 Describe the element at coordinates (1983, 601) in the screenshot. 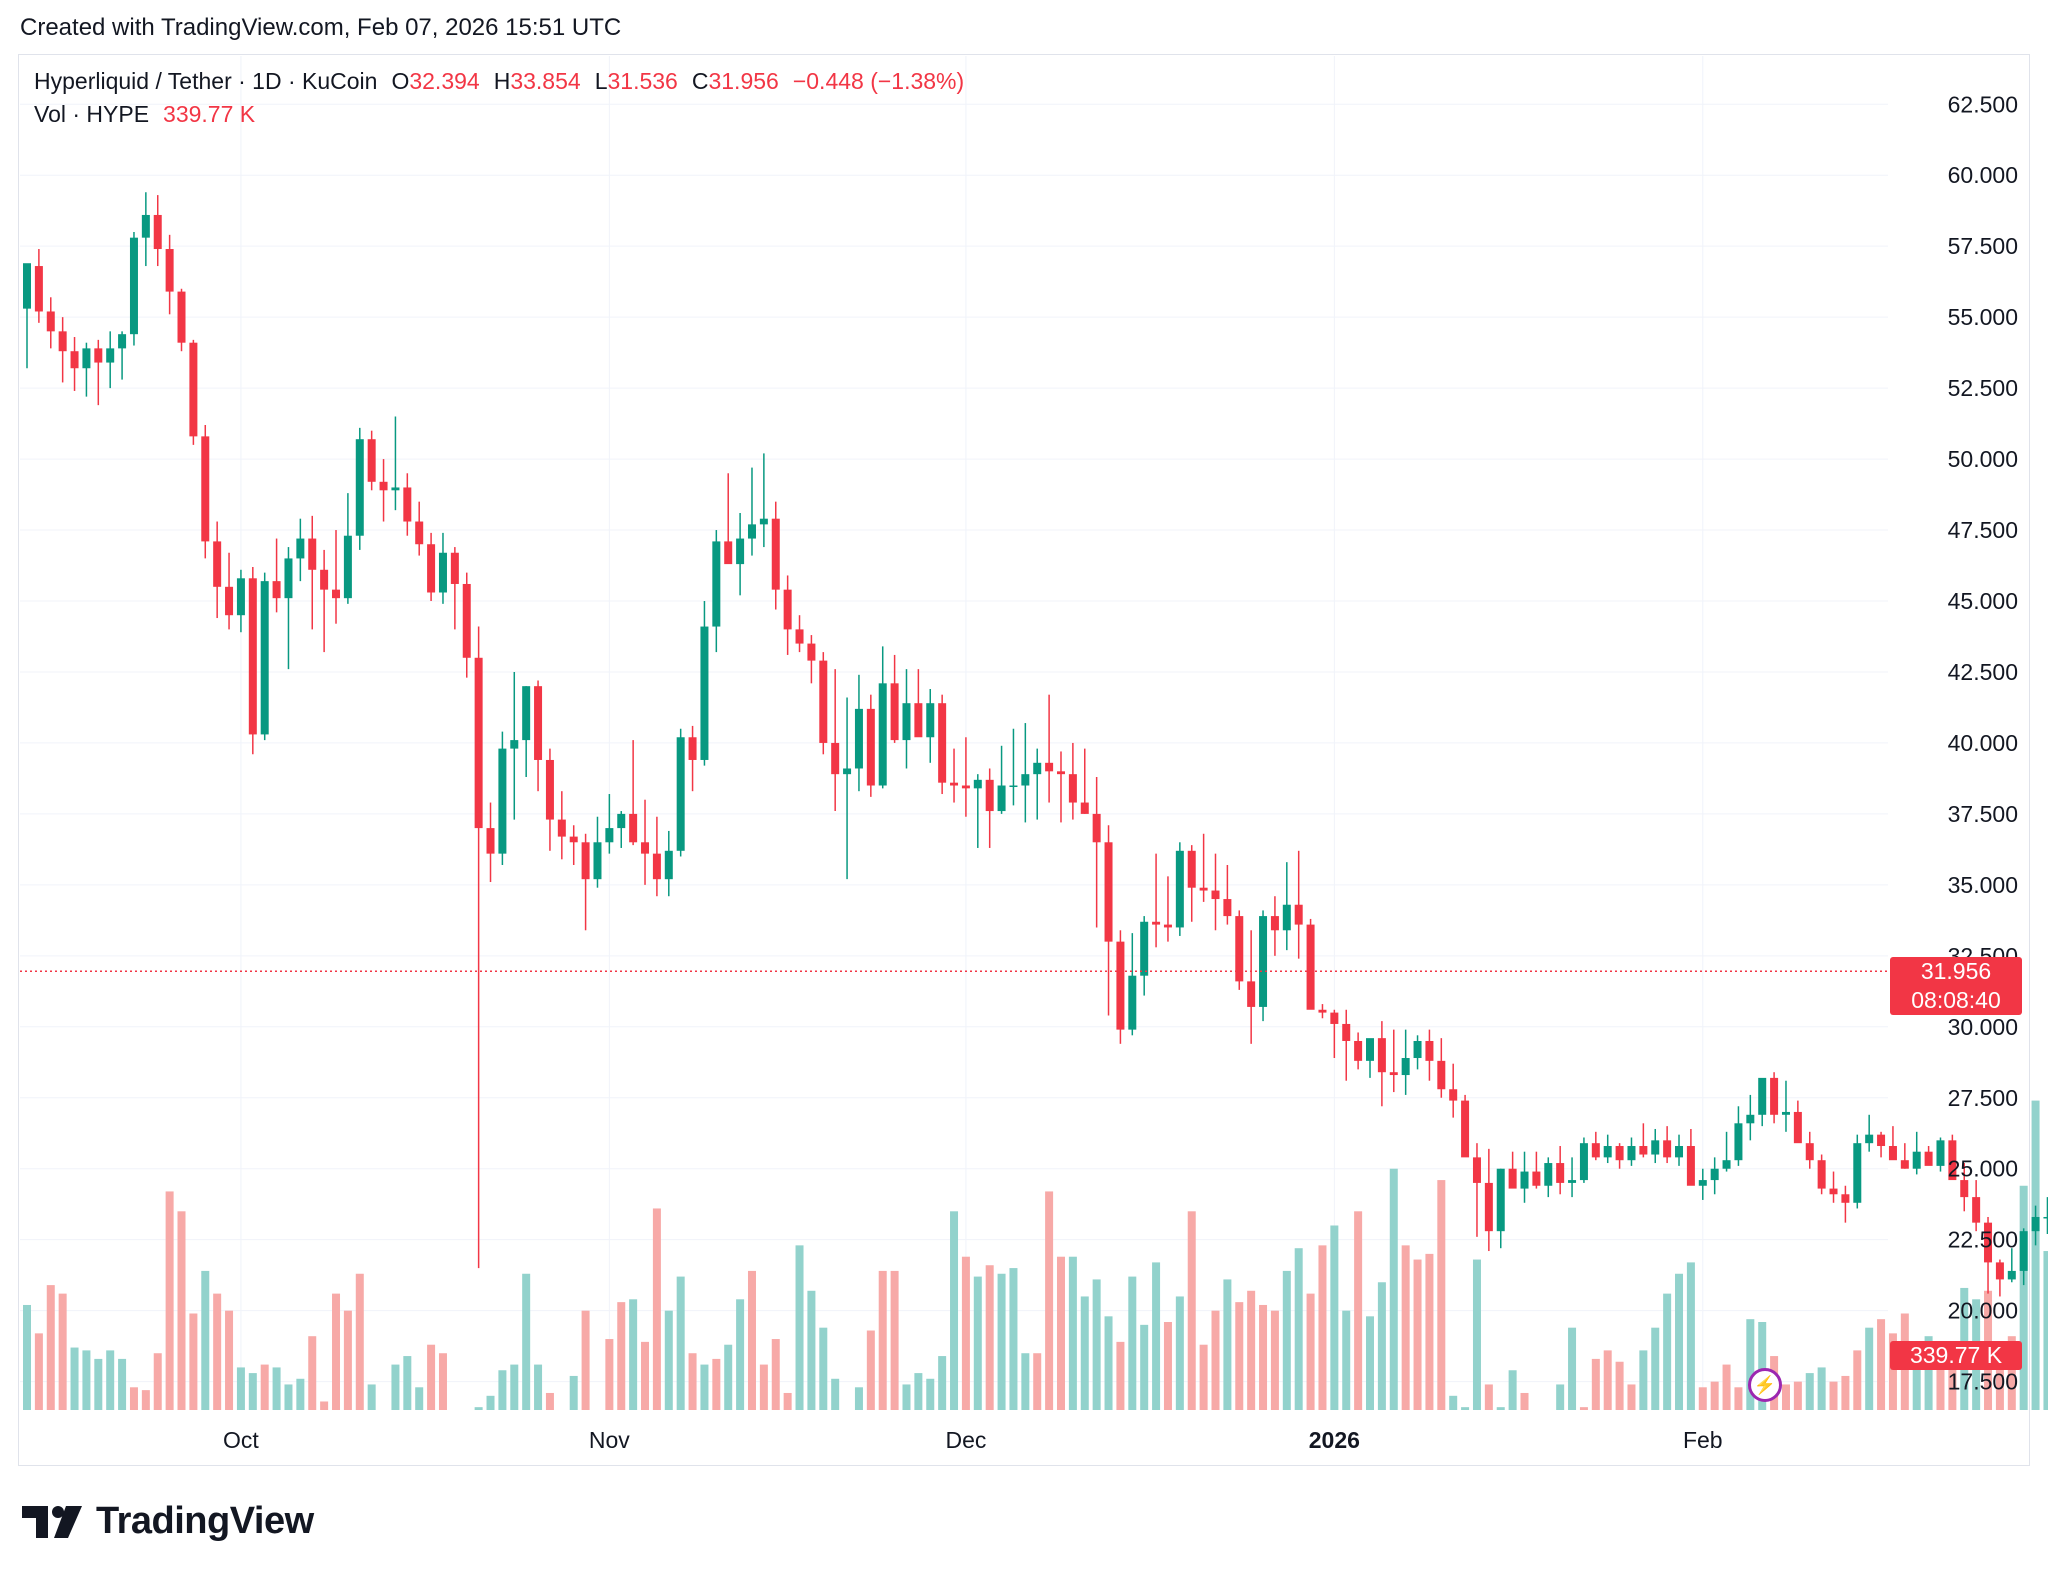

I see `y-axis-tick-label: 45.000` at that location.